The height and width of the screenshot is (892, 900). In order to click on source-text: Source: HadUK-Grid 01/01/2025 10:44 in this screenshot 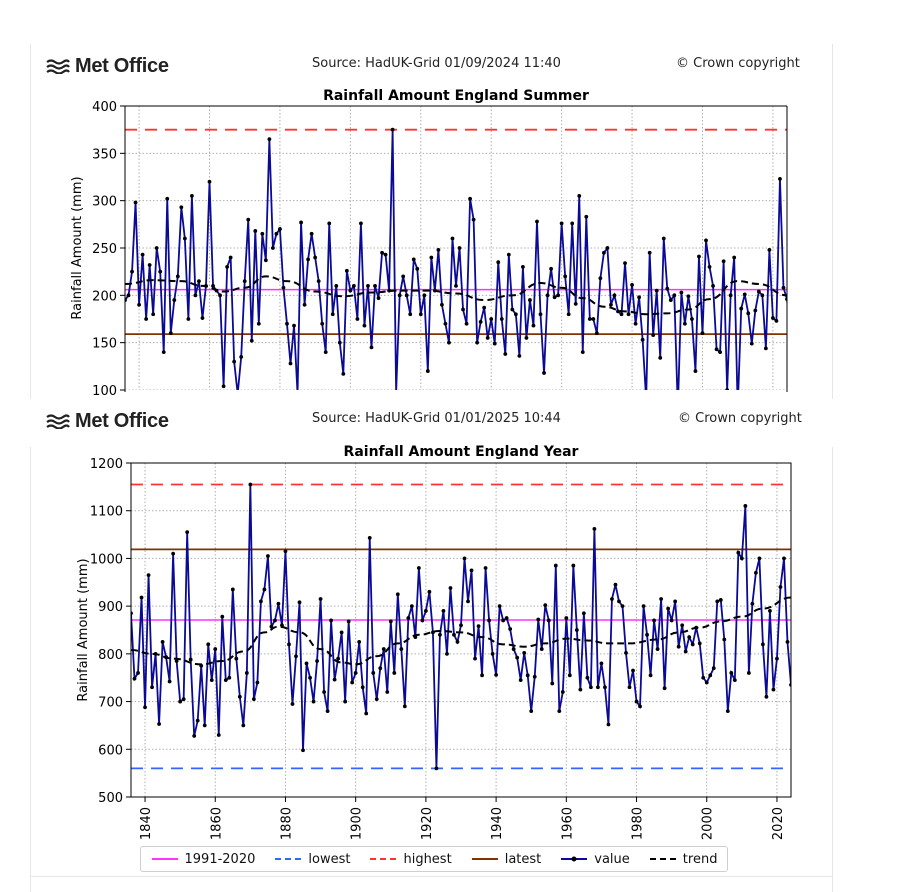, I will do `click(436, 418)`.